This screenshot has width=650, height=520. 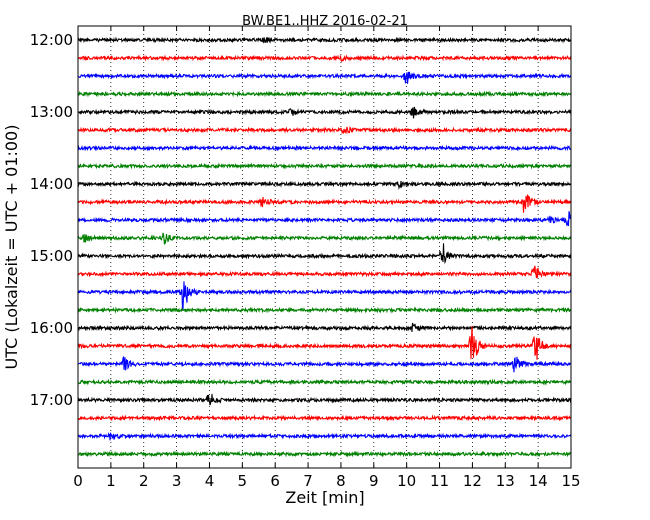 What do you see at coordinates (472, 481) in the screenshot?
I see `x-tick-label: 12` at bounding box center [472, 481].